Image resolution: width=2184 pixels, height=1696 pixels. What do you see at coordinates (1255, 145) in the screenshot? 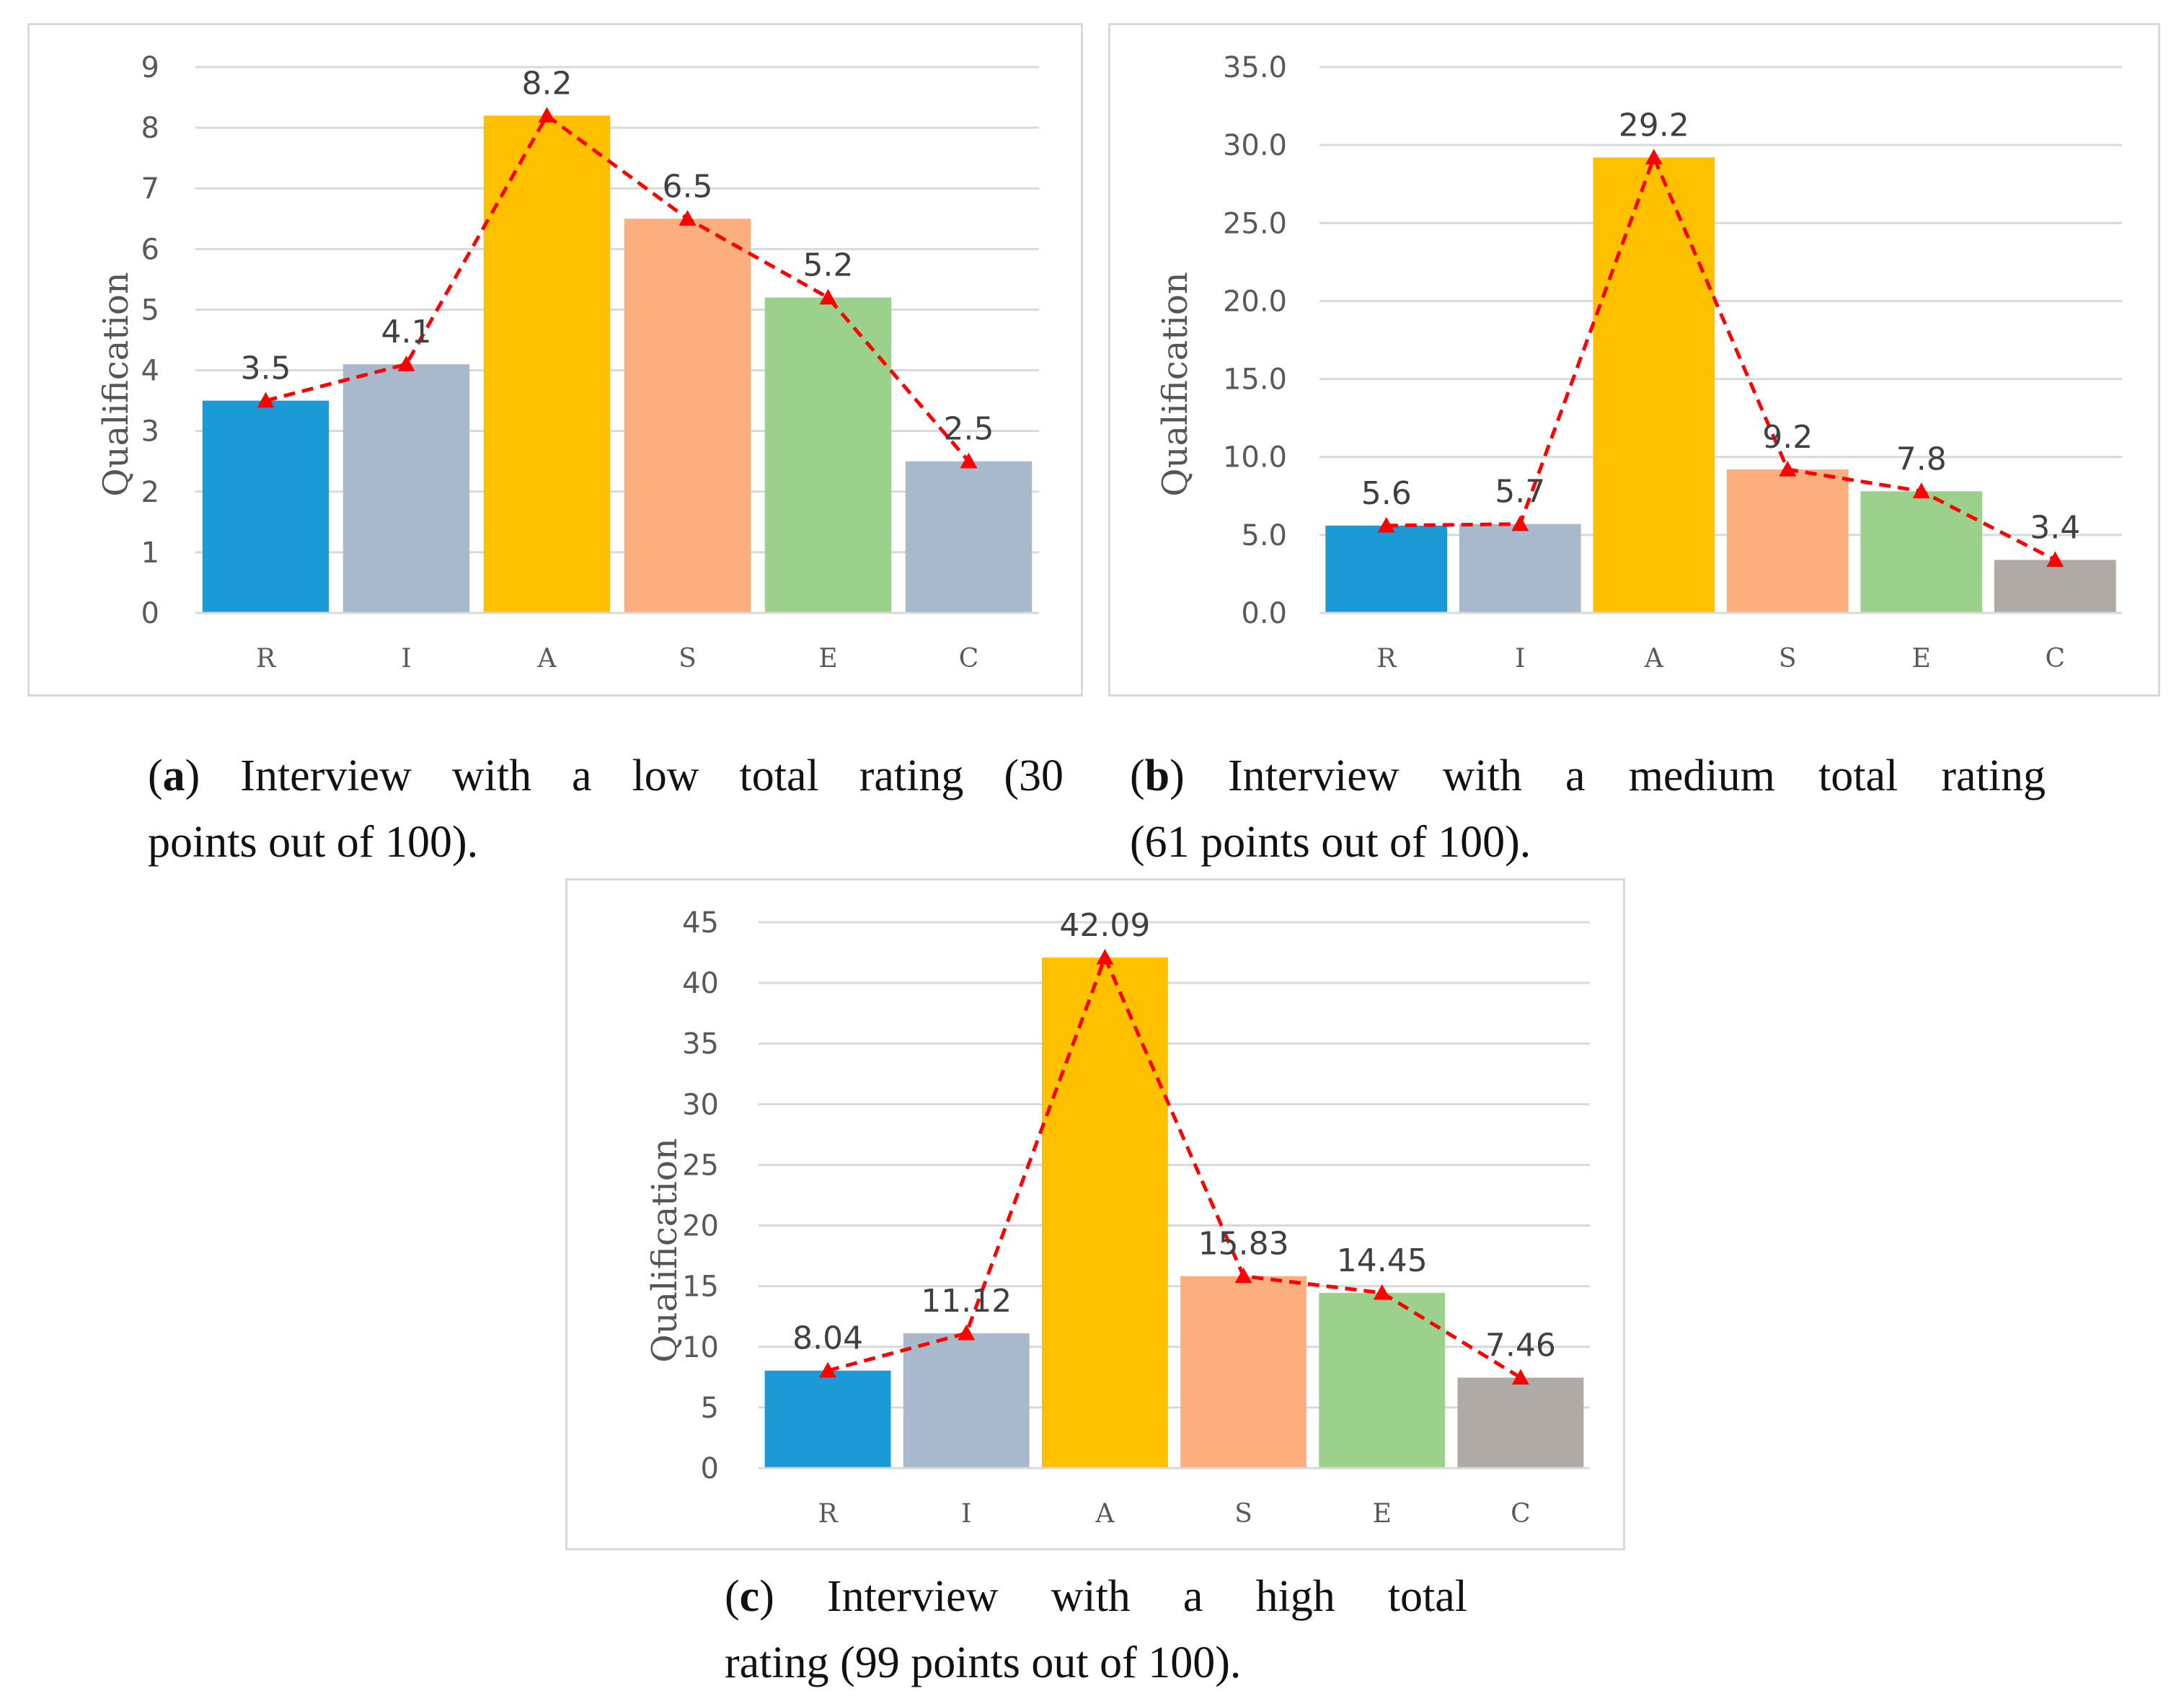
I see `y-tick-label: 30.0` at bounding box center [1255, 145].